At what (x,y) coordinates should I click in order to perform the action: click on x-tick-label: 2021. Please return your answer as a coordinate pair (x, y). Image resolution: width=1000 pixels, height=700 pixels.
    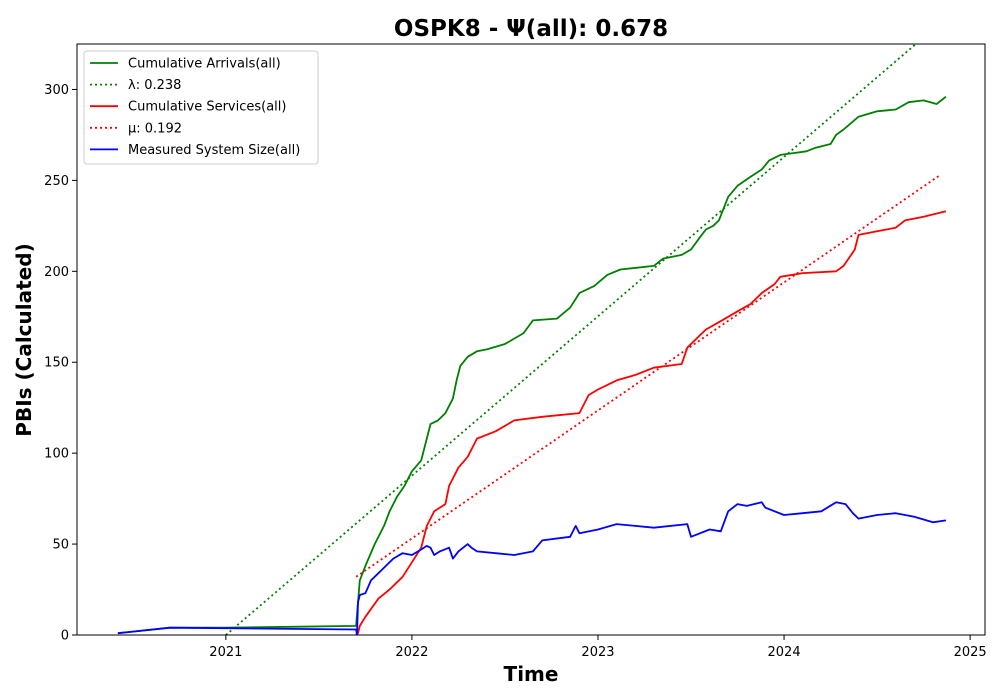
    Looking at the image, I should click on (225, 652).